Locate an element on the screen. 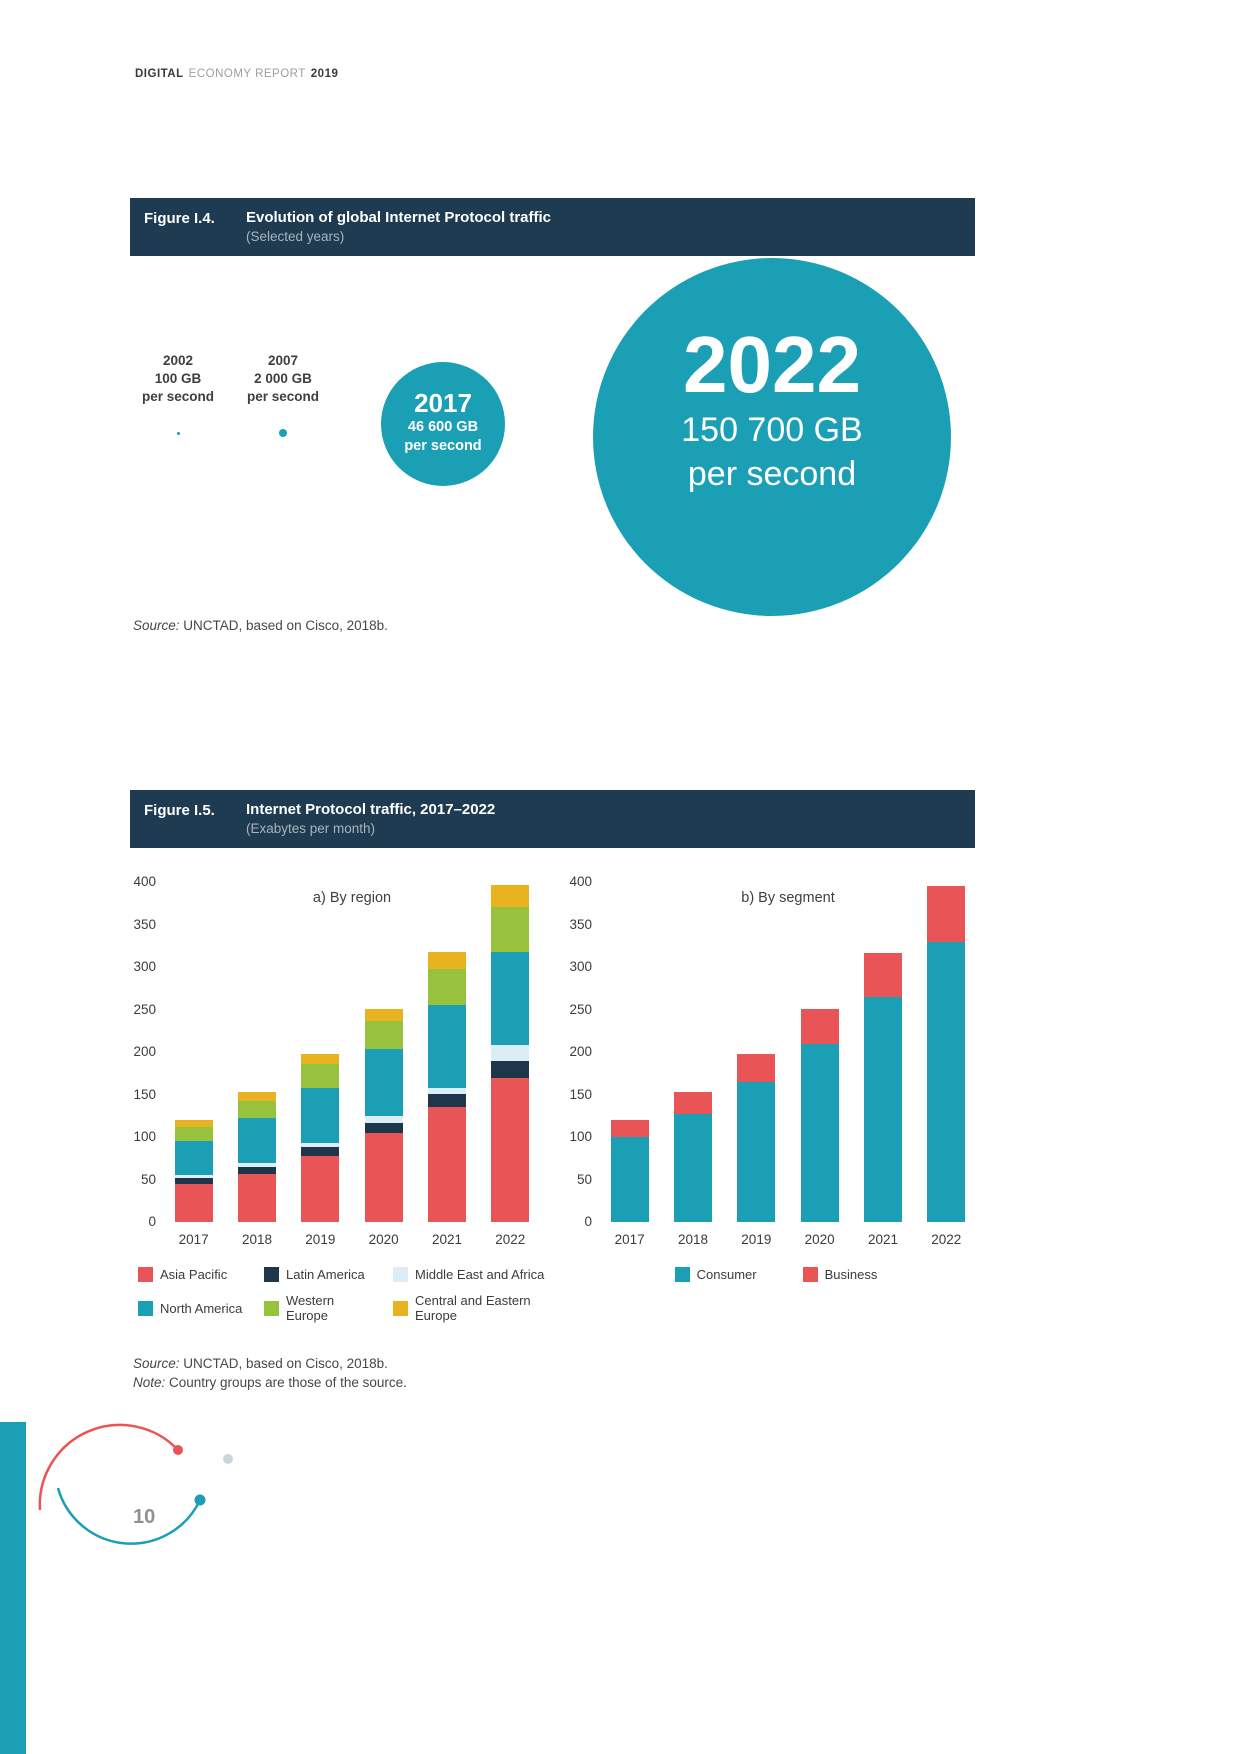  x-tick-2017: 2017 is located at coordinates (193, 1239).